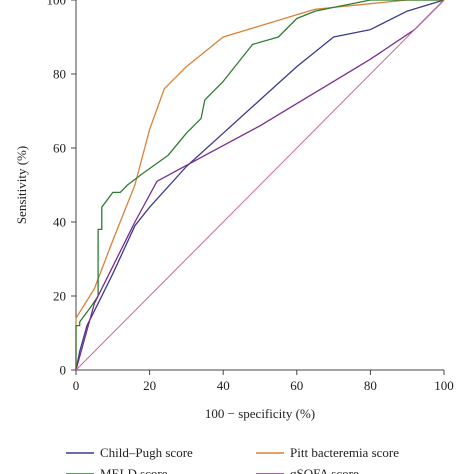  I want to click on legend-label-0: Child–Pugh score, so click(146, 452).